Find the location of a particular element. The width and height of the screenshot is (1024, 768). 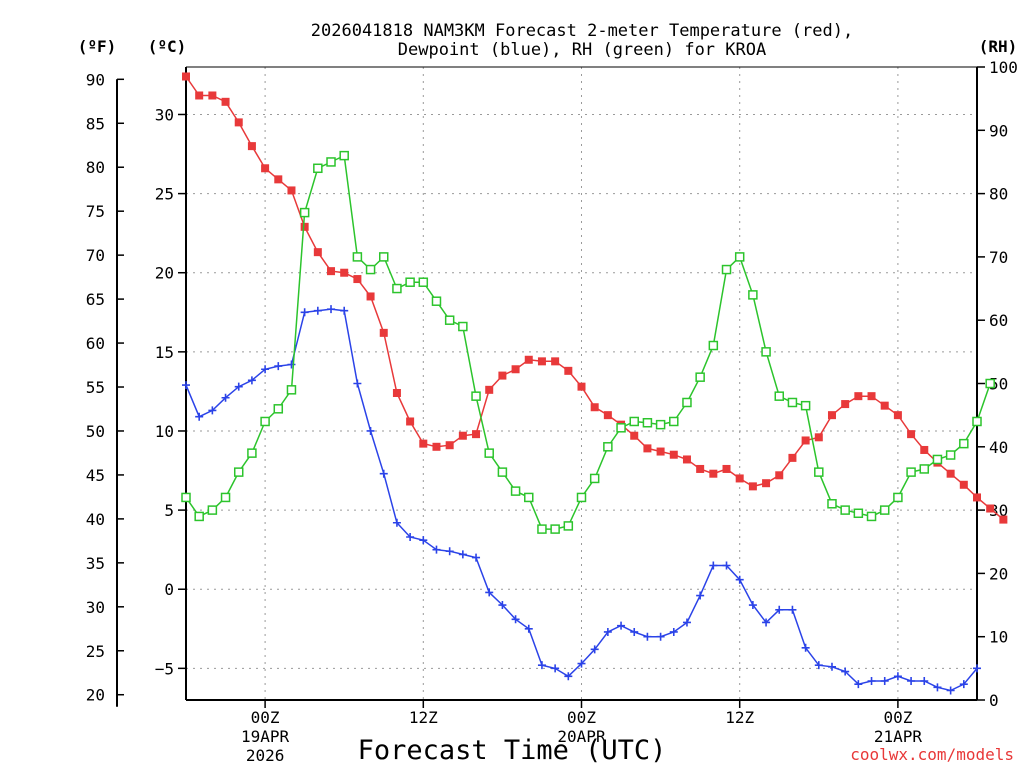

celsius-tick-label: 10 is located at coordinates (164, 431).